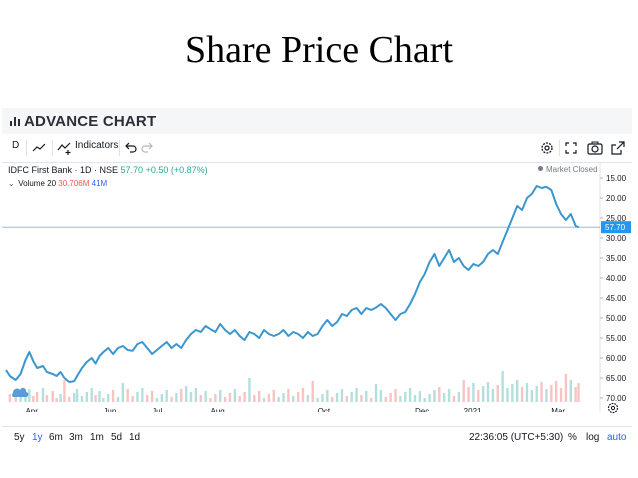  What do you see at coordinates (540, 168) in the screenshot?
I see `status-dot-icon` at bounding box center [540, 168].